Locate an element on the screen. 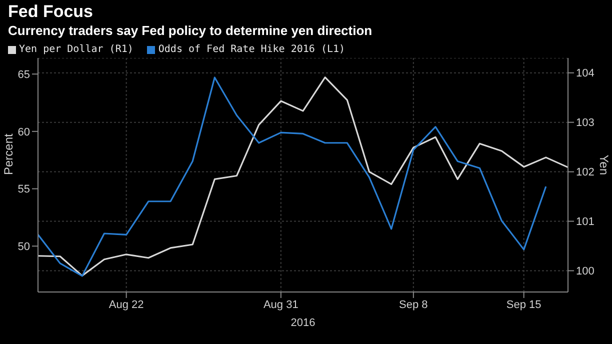 Image resolution: width=612 pixels, height=344 pixels. x-tick-label: Aug 22 is located at coordinates (126, 304).